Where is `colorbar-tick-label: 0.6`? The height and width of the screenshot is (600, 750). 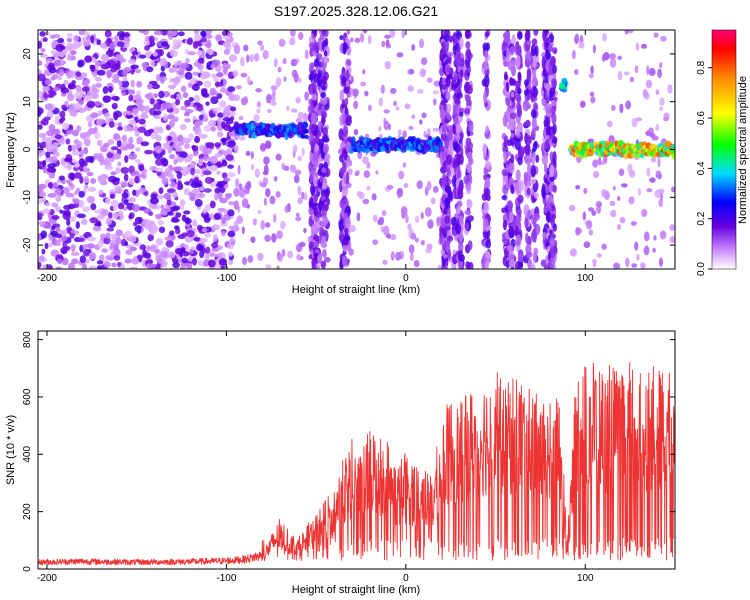
colorbar-tick-label: 0.6 is located at coordinates (701, 118).